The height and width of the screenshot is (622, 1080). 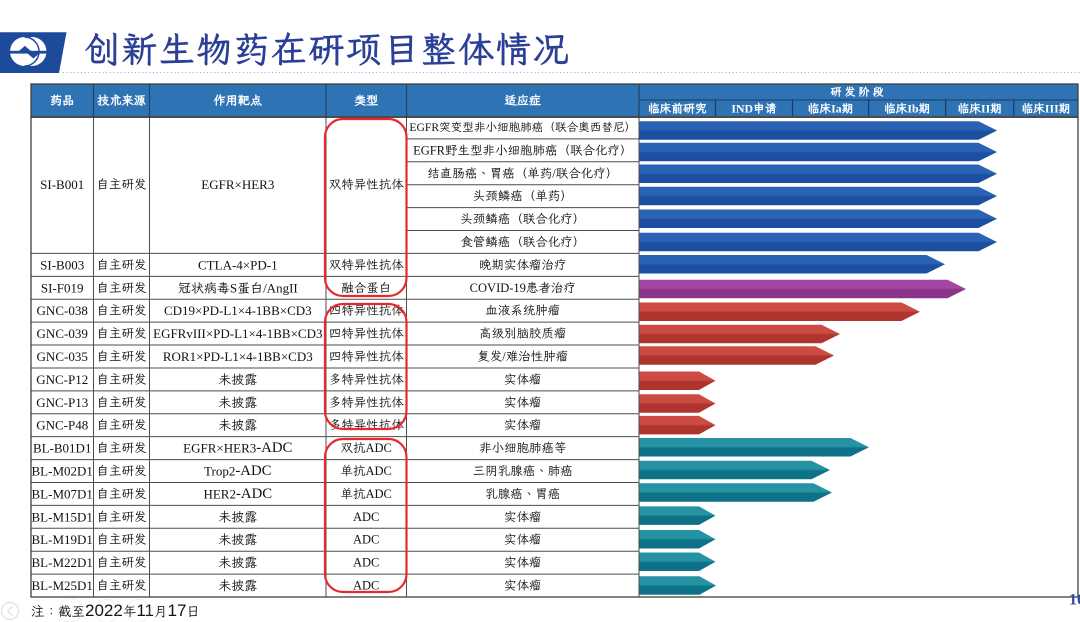 What do you see at coordinates (522, 127) in the screenshot?
I see `svg-text: EGFR突变型非小细胞肺癌（联合奥西替尼）` at bounding box center [522, 127].